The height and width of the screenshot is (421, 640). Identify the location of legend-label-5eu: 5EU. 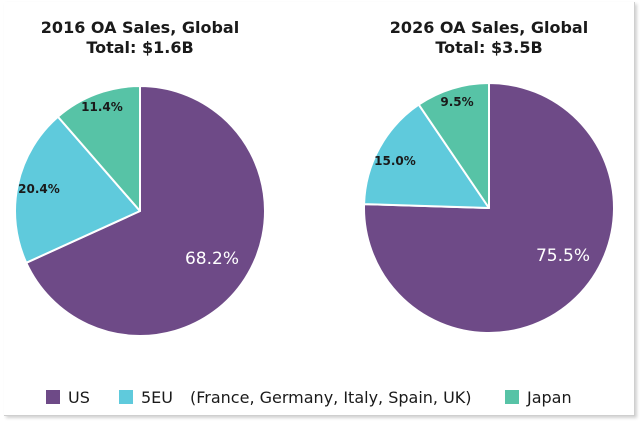
(157, 397).